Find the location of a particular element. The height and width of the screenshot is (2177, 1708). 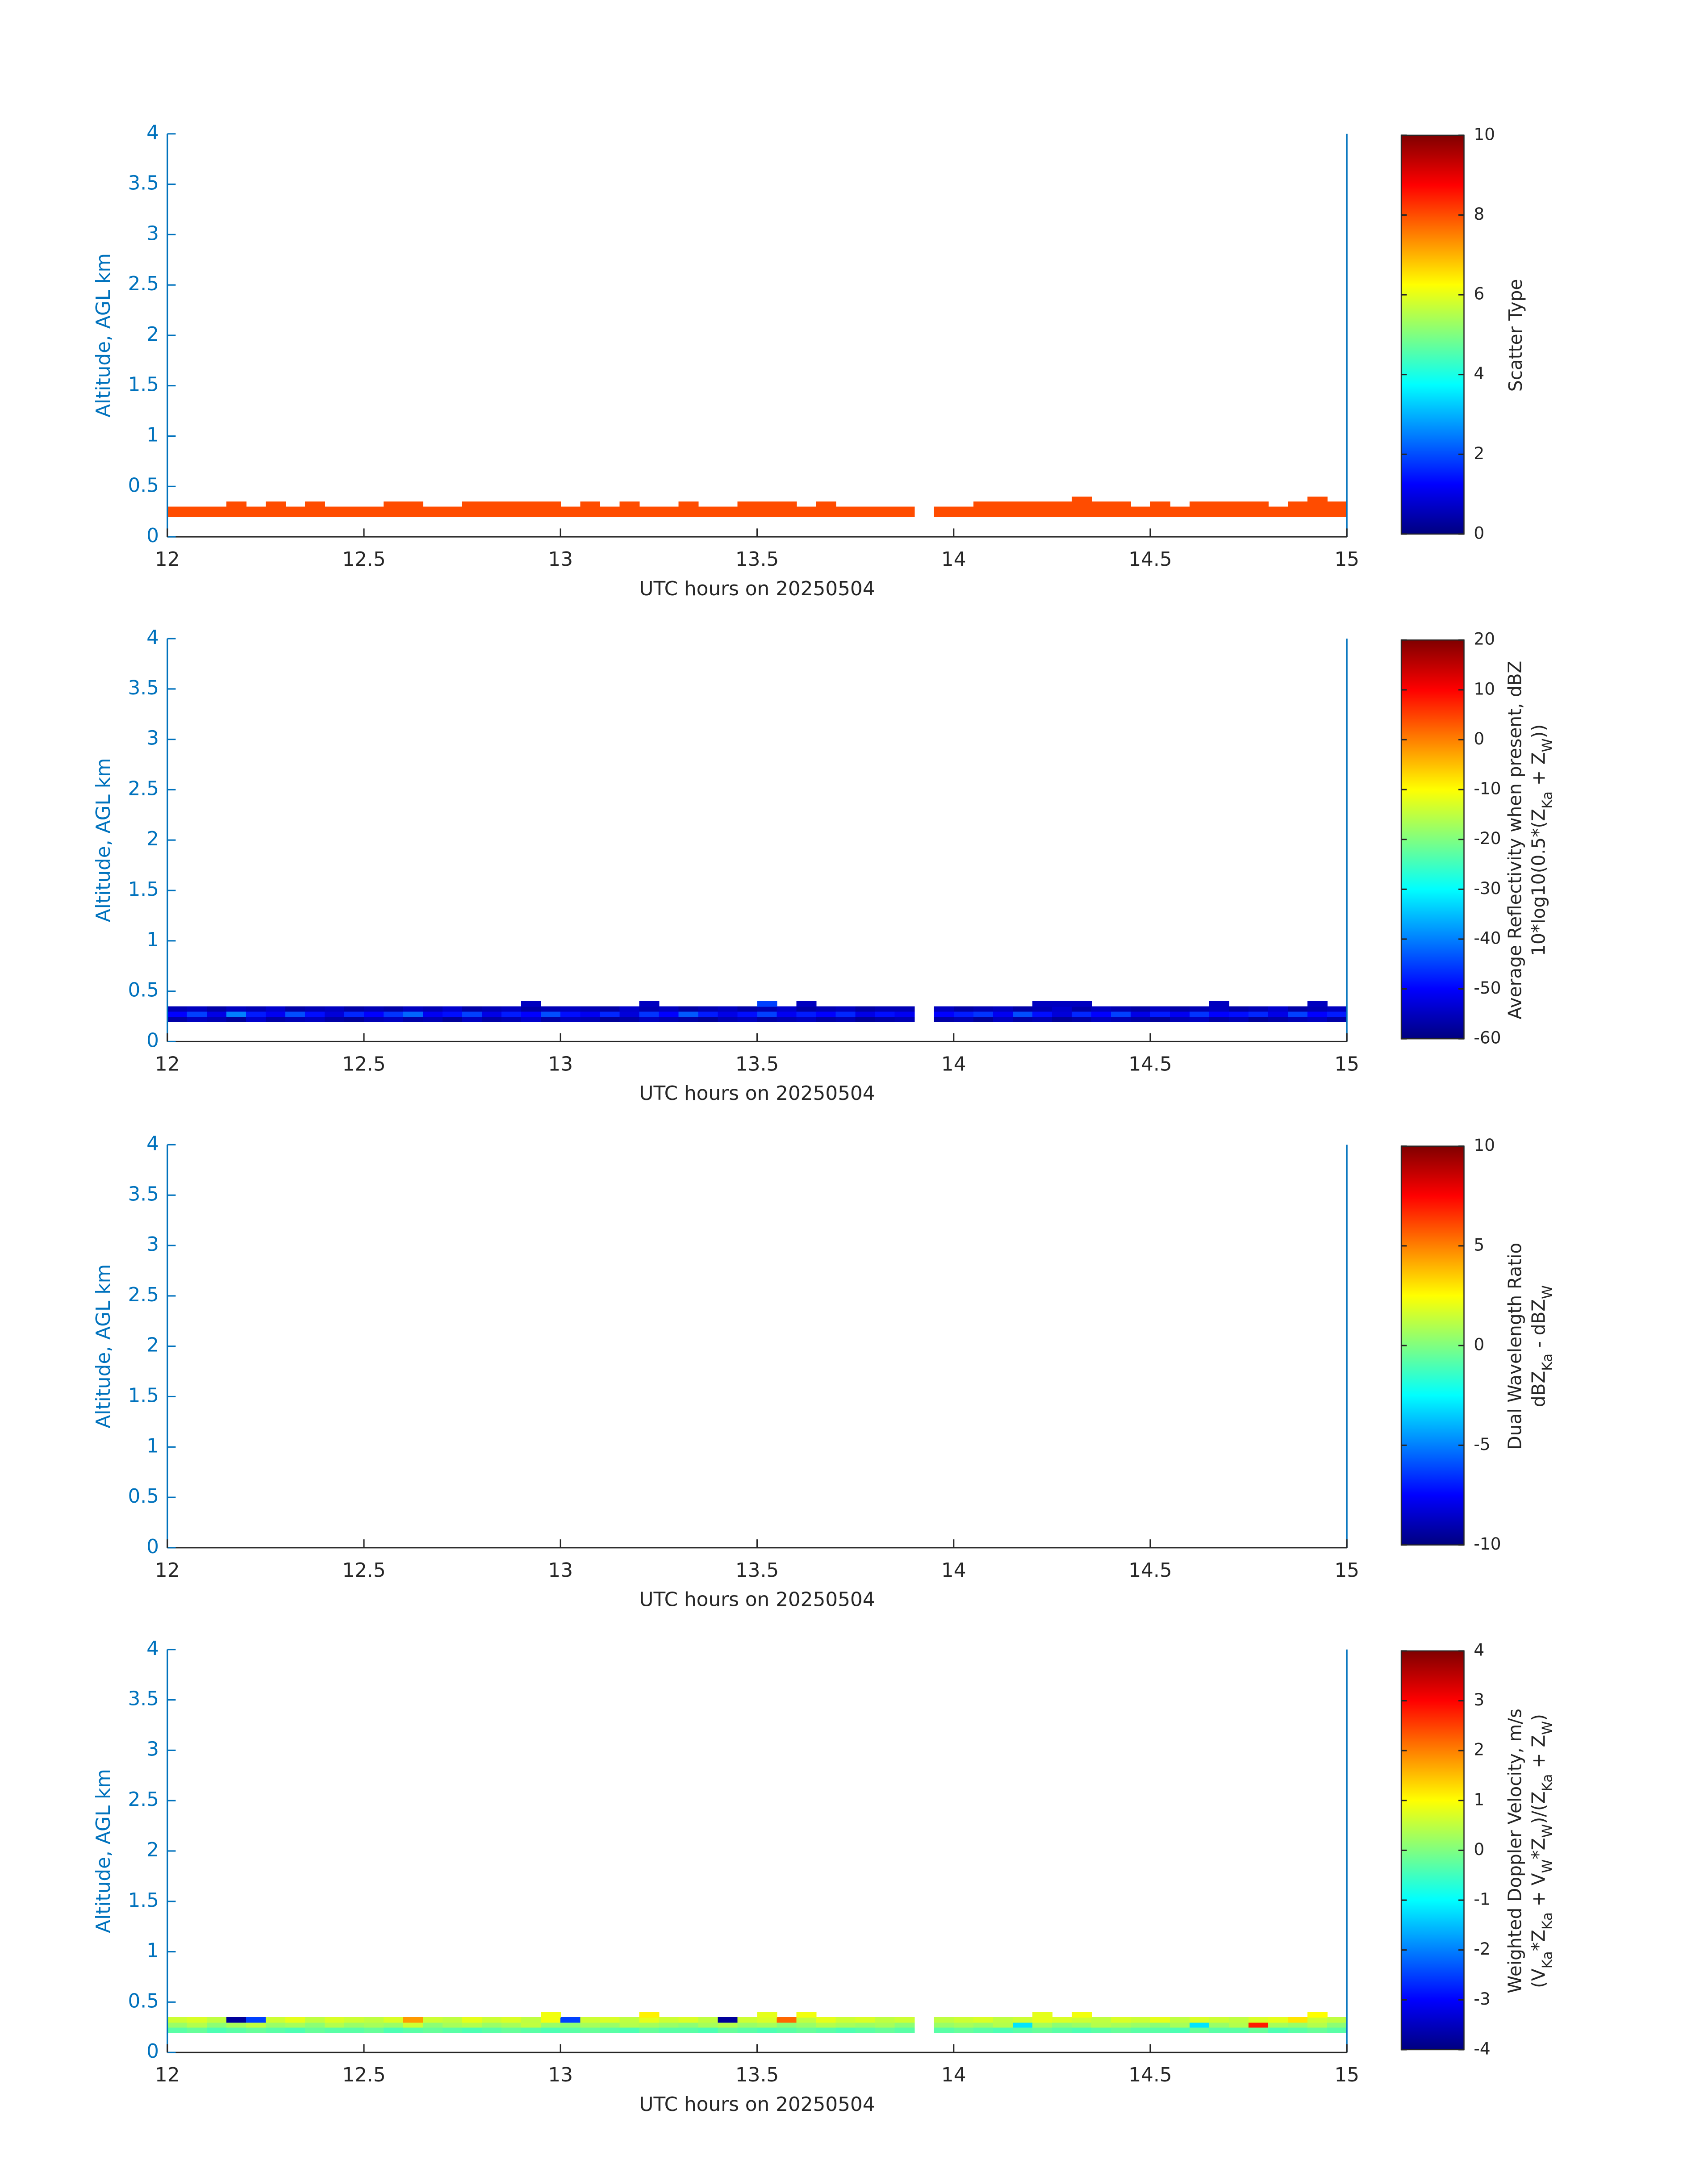

label-subscript: Ka is located at coordinates (1548, 1362).